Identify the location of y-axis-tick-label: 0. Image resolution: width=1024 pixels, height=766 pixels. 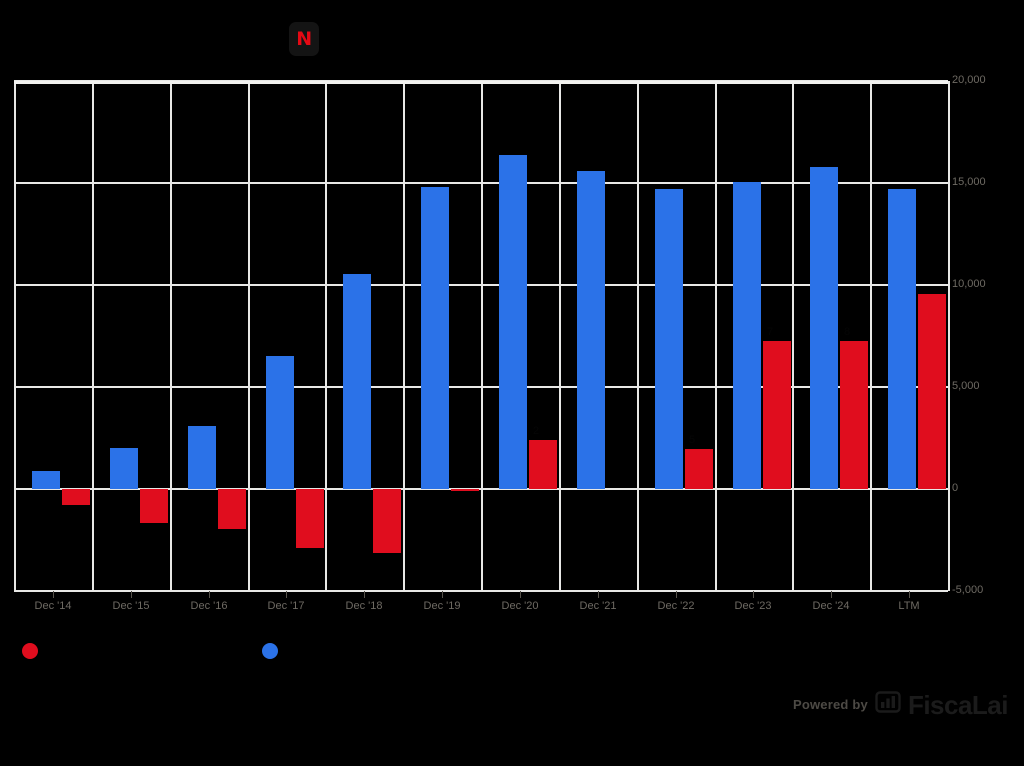
(955, 488).